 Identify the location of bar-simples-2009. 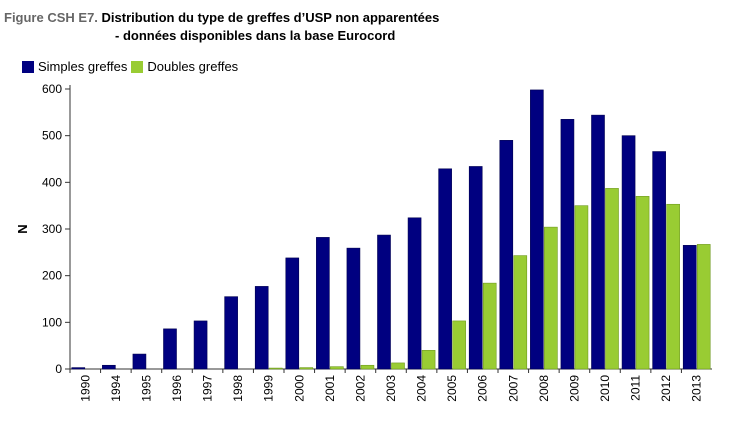
(567, 244).